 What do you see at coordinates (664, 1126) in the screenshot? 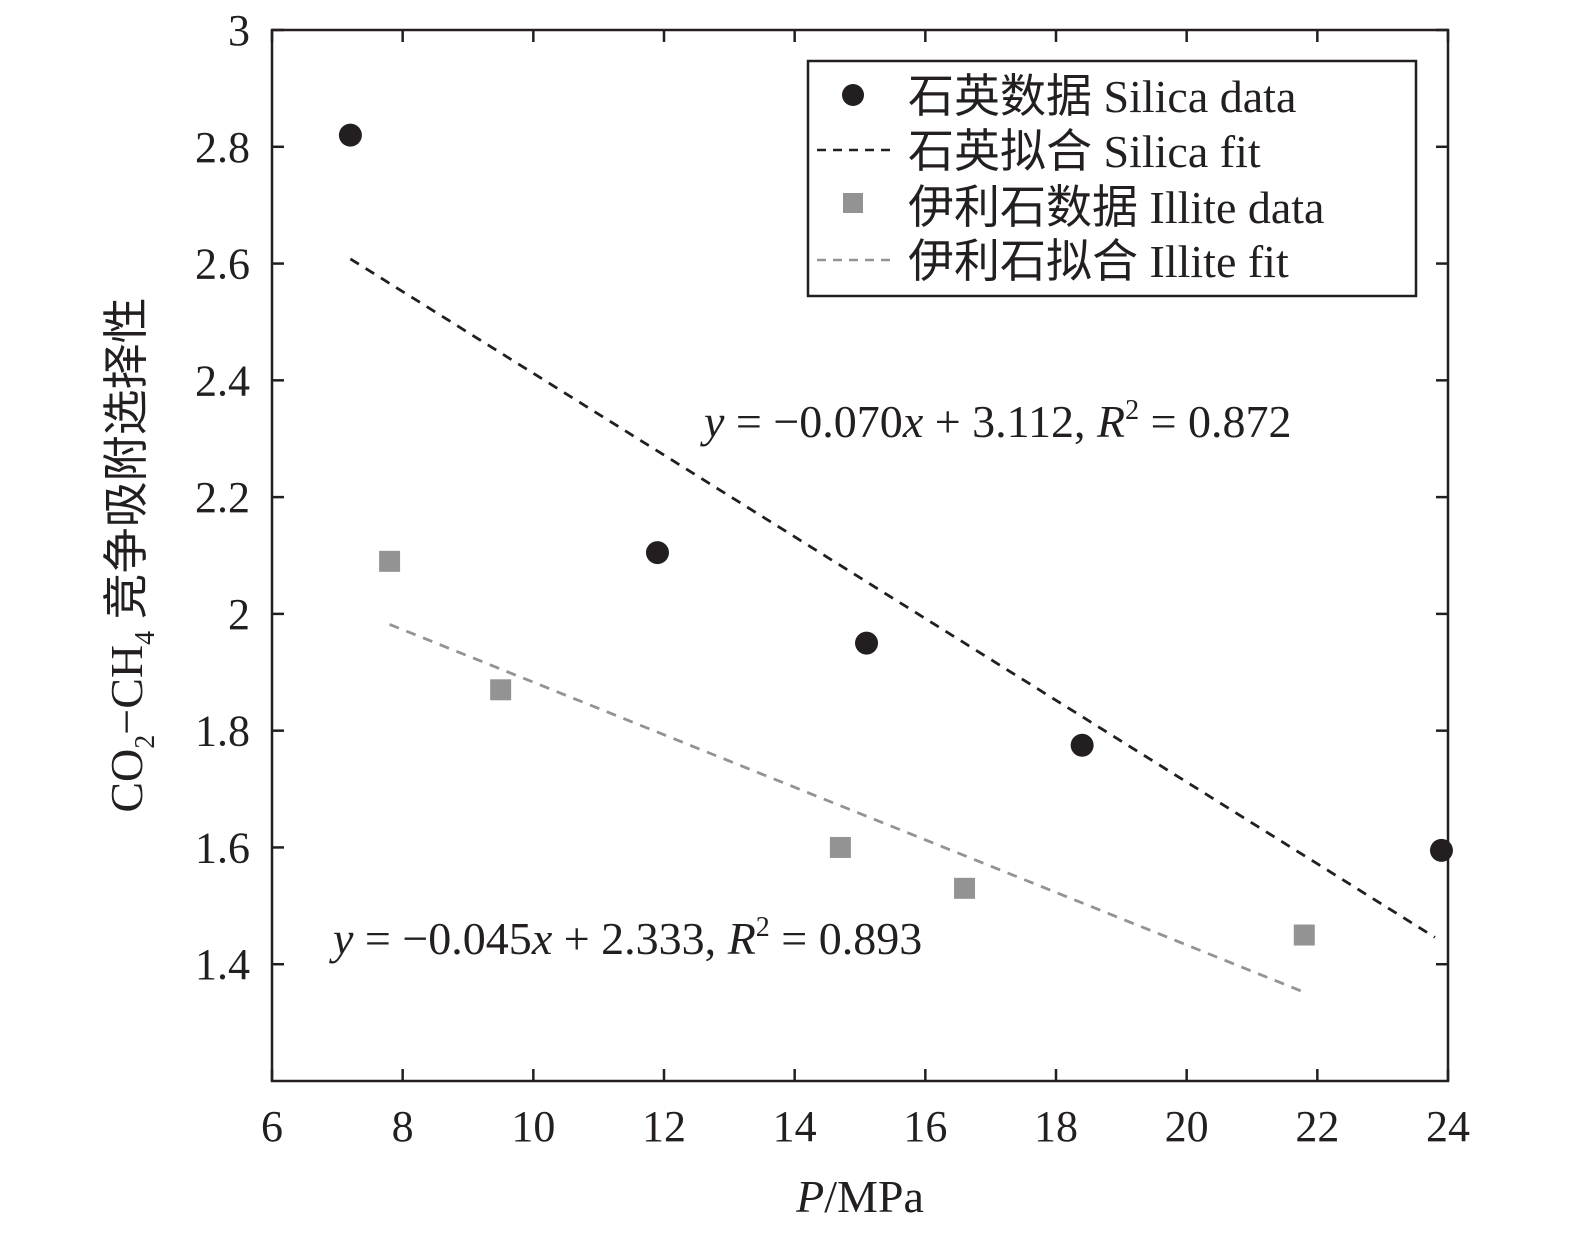
I see `x-tick-label: 12` at bounding box center [664, 1126].